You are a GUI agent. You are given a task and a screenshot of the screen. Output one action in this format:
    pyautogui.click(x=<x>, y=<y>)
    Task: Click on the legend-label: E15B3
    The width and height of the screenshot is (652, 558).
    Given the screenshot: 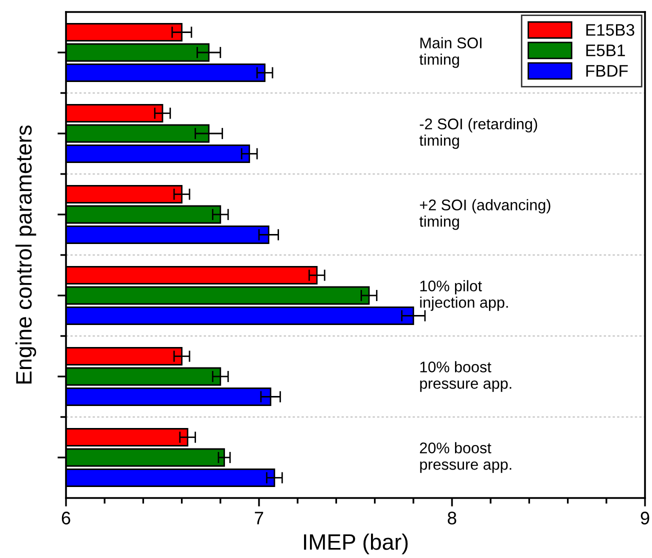 What is the action you would take?
    pyautogui.click(x=610, y=30)
    